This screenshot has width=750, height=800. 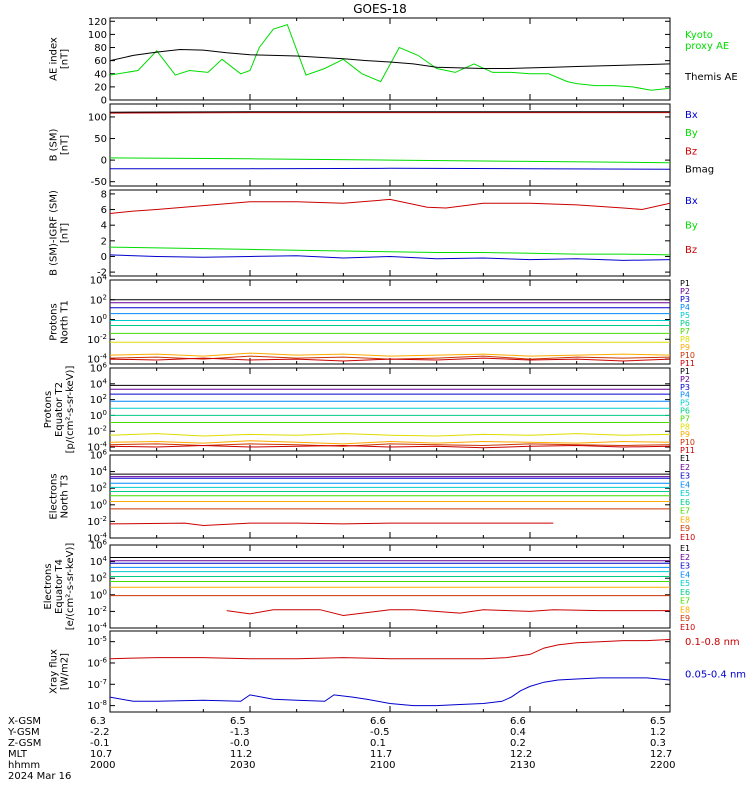 What do you see at coordinates (685, 411) in the screenshot?
I see `legend-entry: P6` at bounding box center [685, 411].